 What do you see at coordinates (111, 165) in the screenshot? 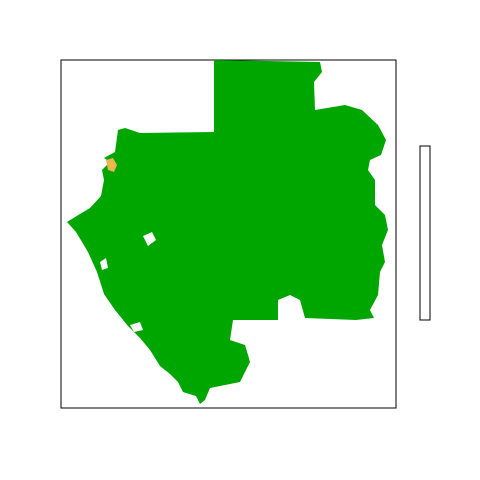
I see `estuary-highlight-inner` at bounding box center [111, 165].